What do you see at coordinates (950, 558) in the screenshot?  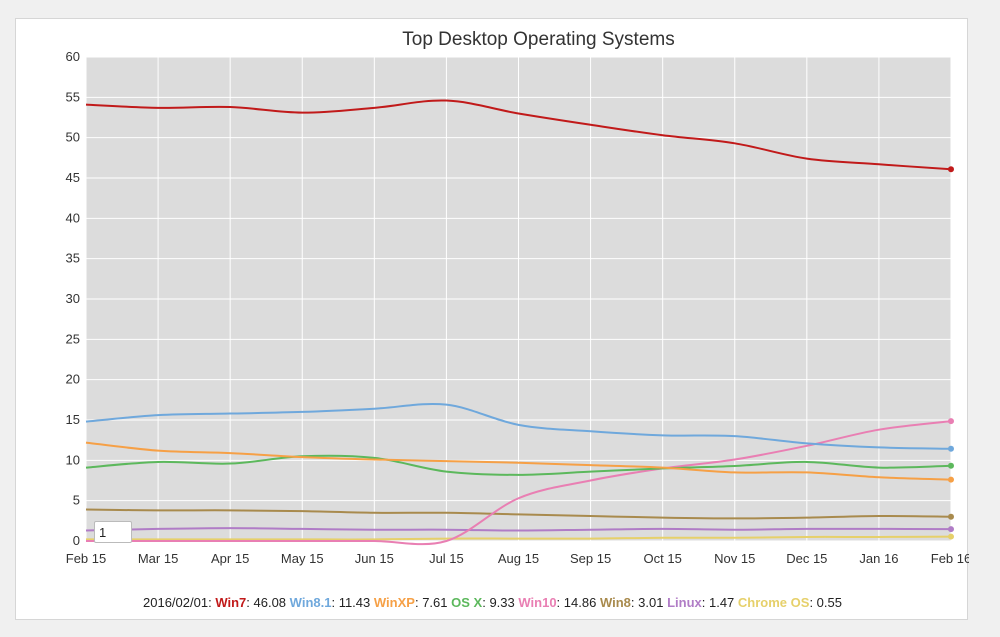 I see `x-tick-label: Feb 16` at bounding box center [950, 558].